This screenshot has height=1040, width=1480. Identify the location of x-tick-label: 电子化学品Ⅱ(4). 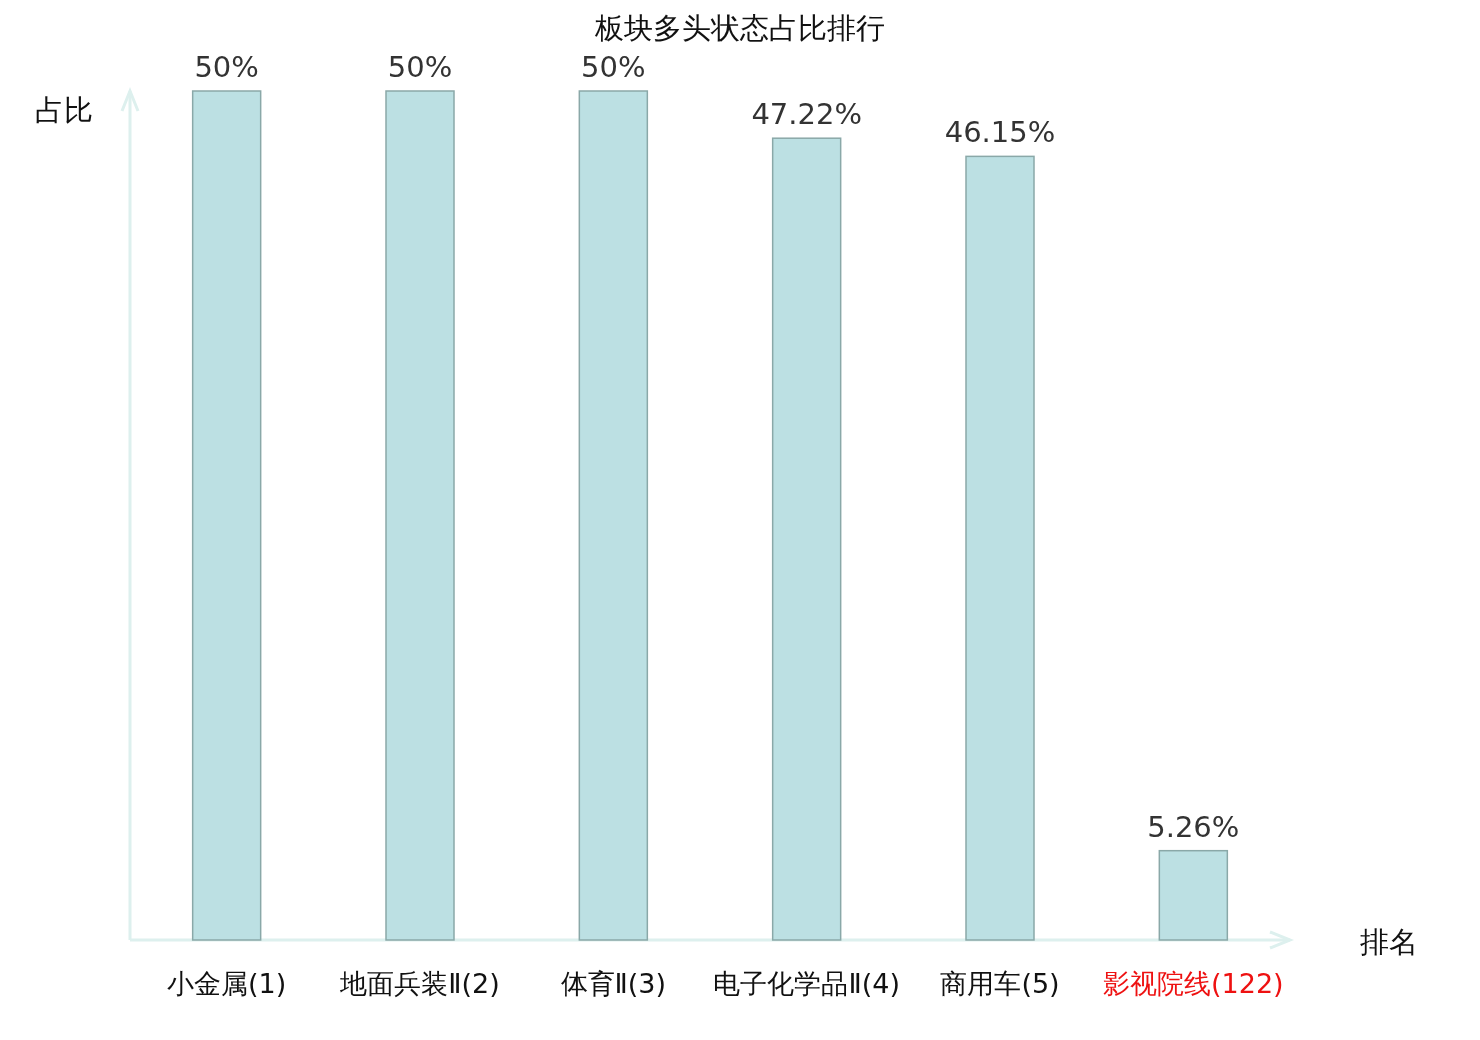
(806, 983).